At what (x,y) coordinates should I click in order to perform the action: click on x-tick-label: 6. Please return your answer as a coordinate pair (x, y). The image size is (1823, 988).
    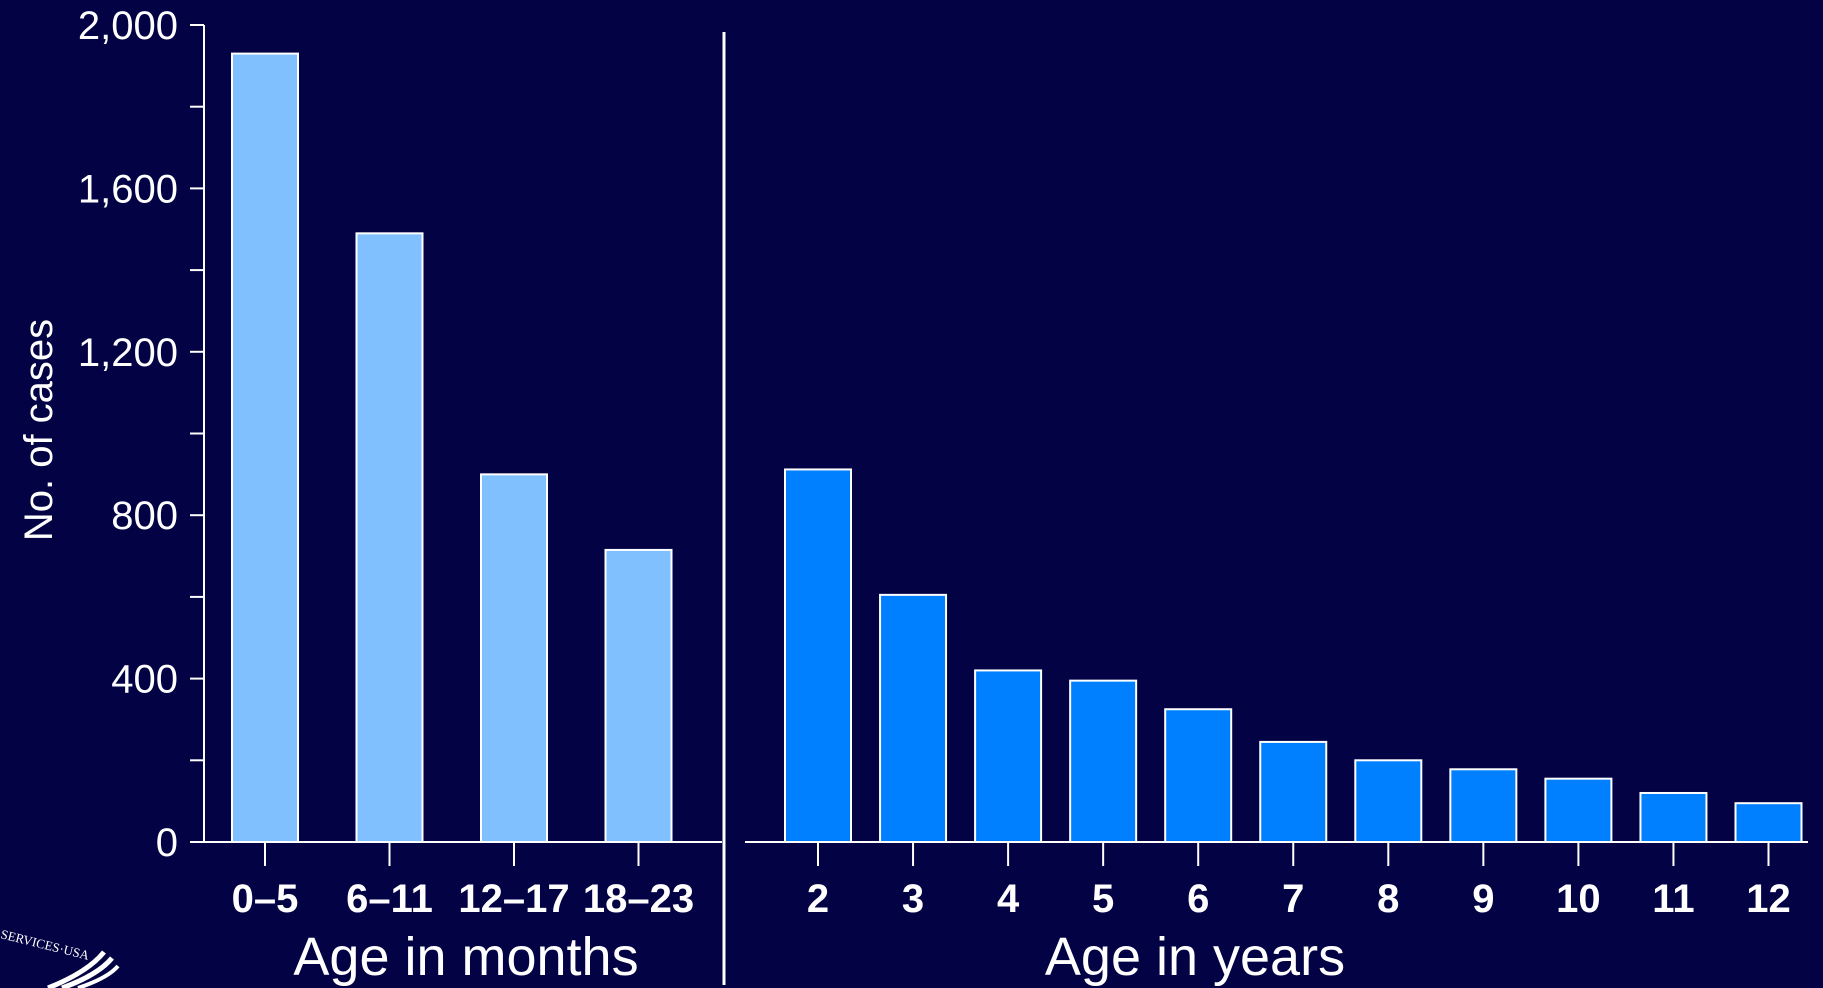
    Looking at the image, I should click on (1198, 899).